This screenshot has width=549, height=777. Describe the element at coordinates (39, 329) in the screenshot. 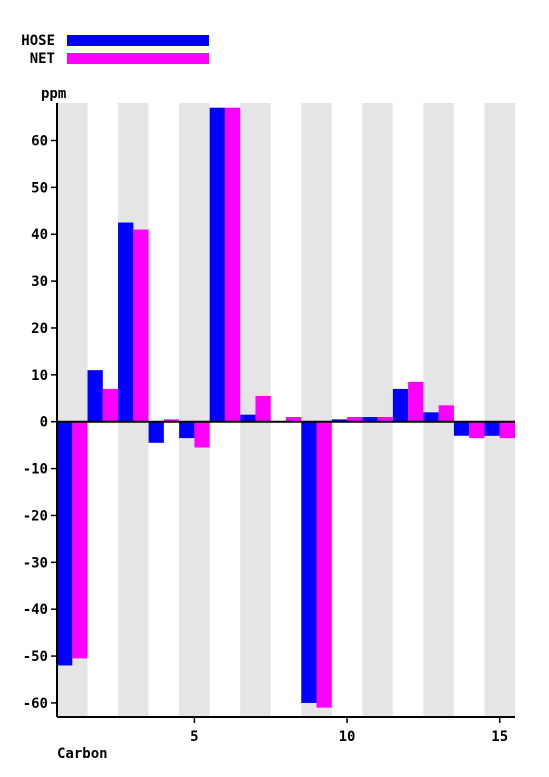

I see `y-tick-label: 20` at that location.